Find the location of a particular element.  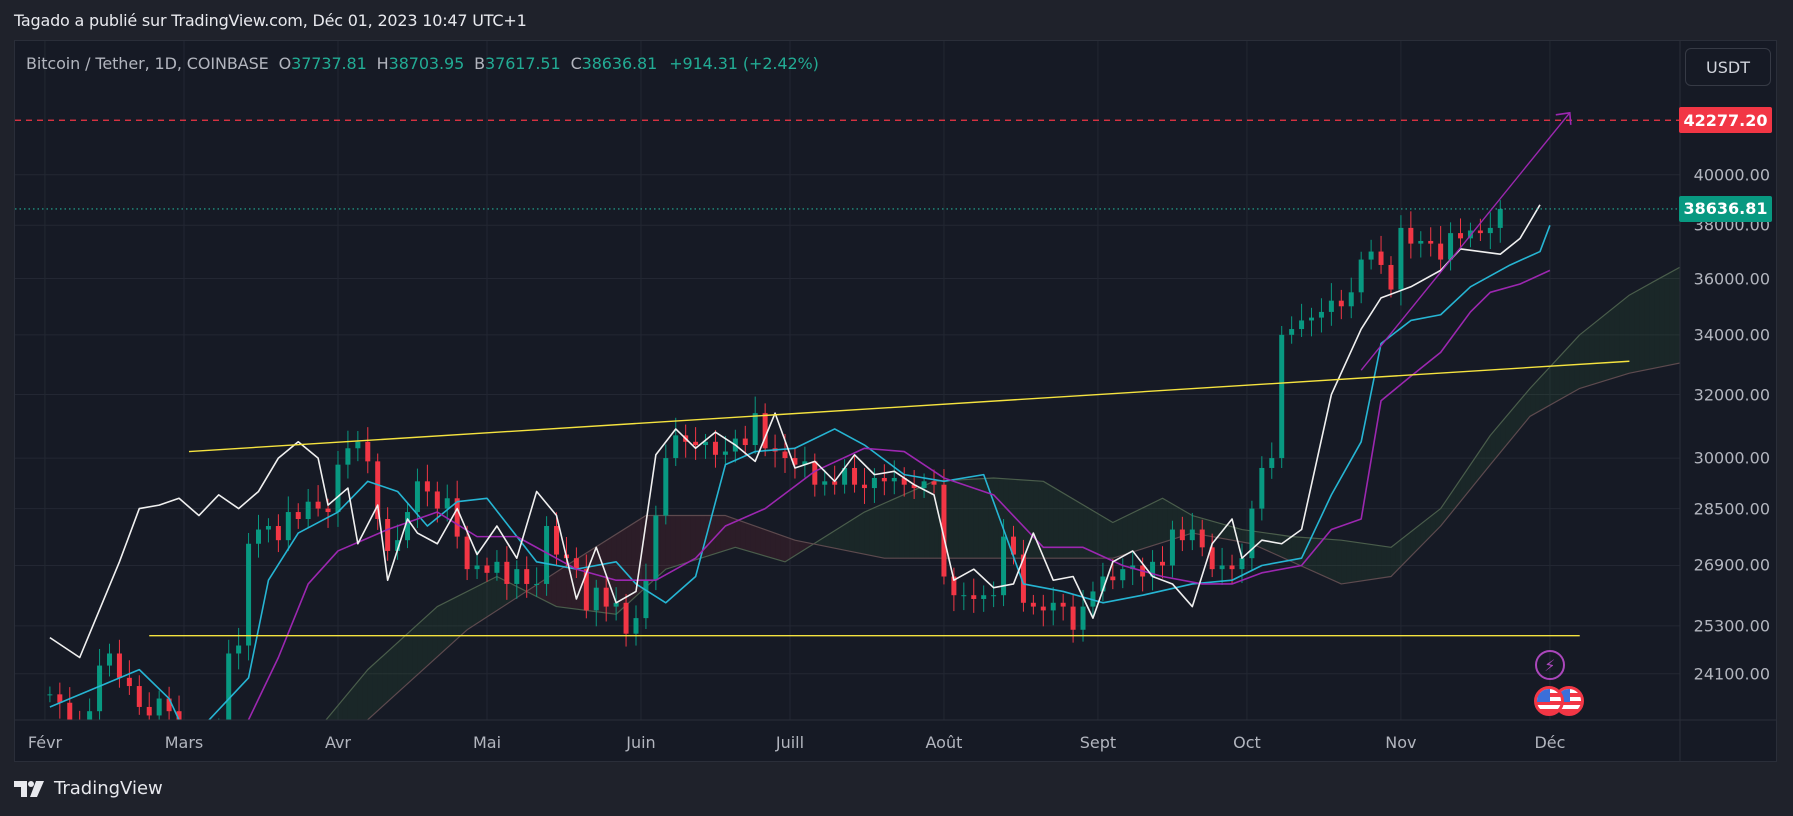

low-value: 37617.51 is located at coordinates (523, 63).